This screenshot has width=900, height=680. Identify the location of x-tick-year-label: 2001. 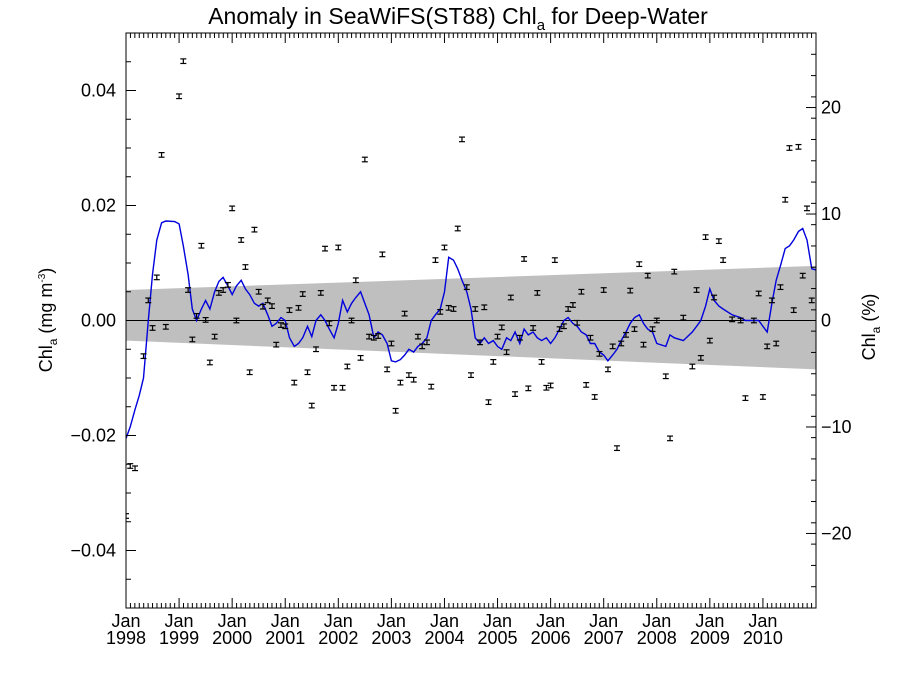
(285, 638).